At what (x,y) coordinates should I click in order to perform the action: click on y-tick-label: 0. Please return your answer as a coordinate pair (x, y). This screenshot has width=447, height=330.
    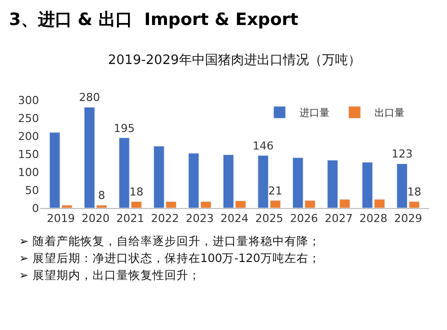
    Looking at the image, I should click on (35, 208).